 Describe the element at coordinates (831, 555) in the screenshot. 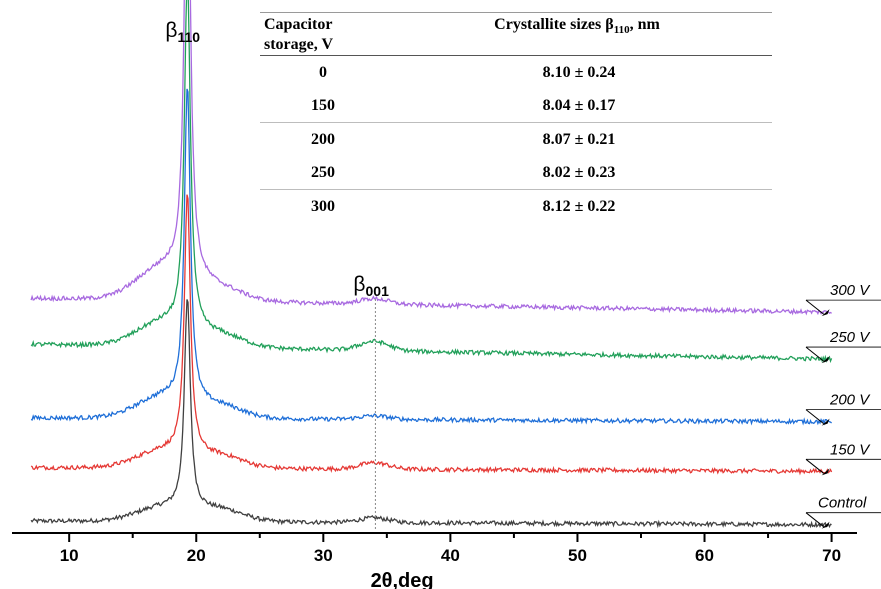

I see `x-tick-label: 70` at that location.